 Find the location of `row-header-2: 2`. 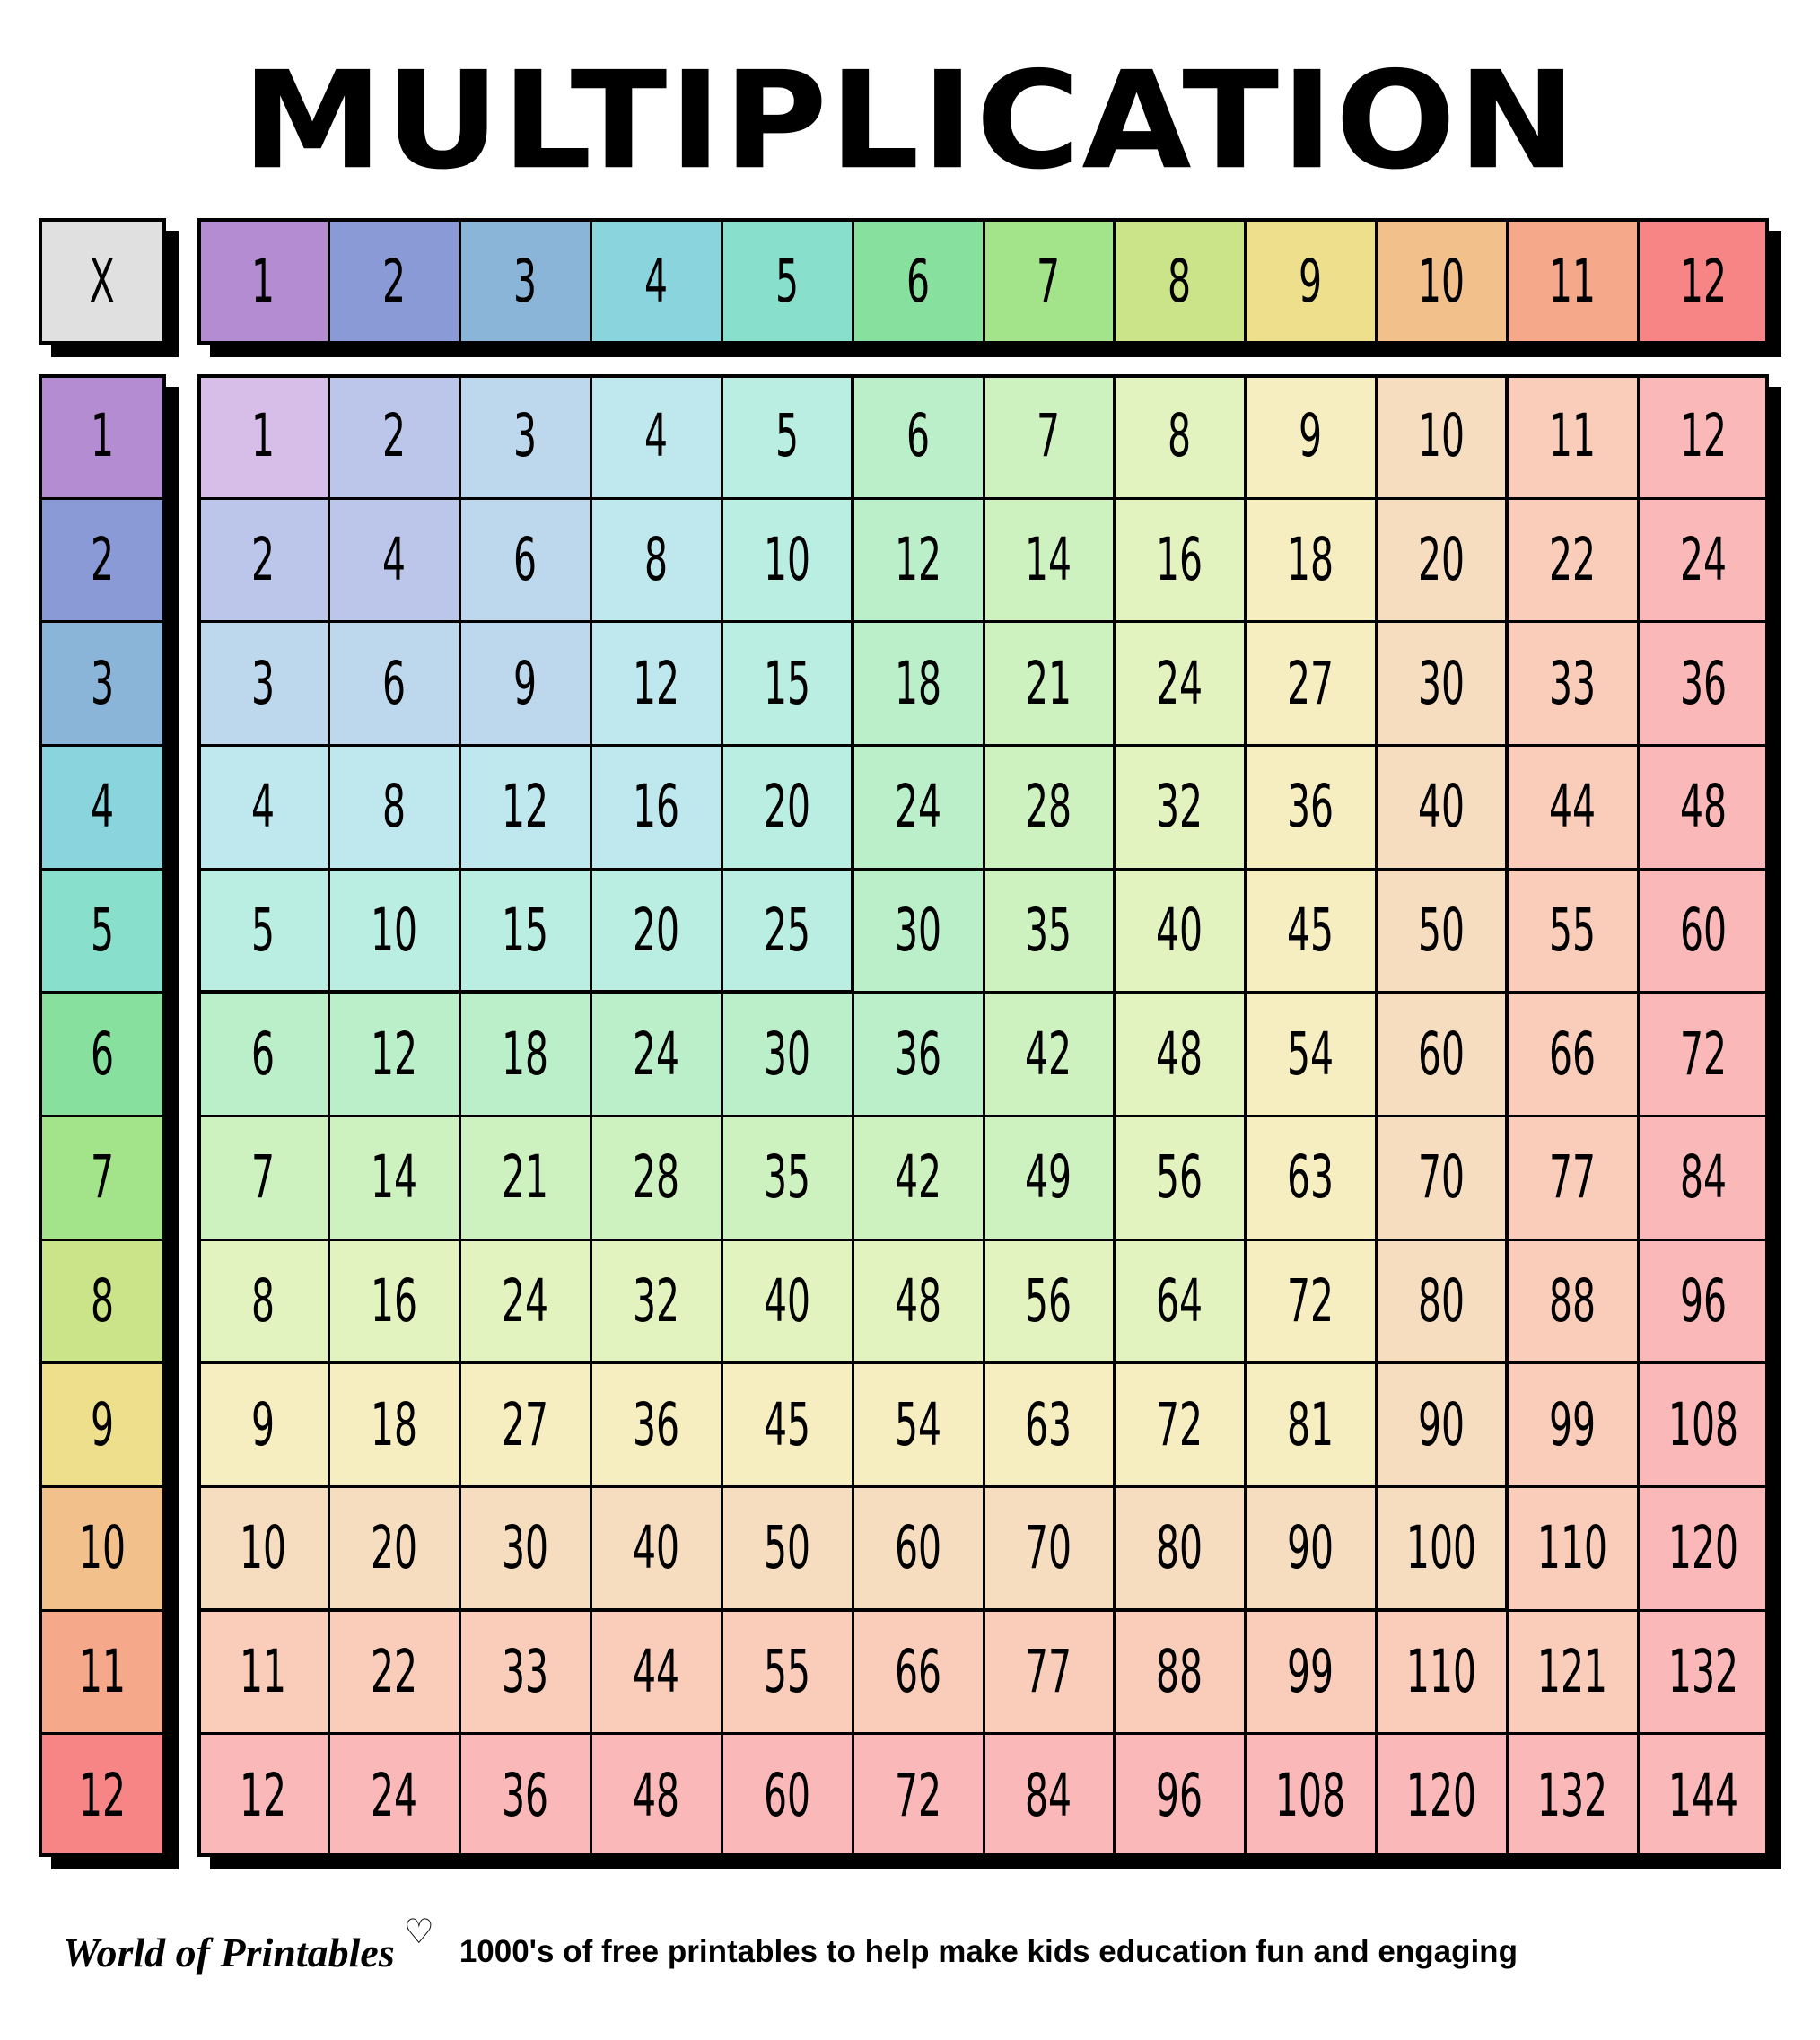

row-header-2: 2 is located at coordinates (103, 559).